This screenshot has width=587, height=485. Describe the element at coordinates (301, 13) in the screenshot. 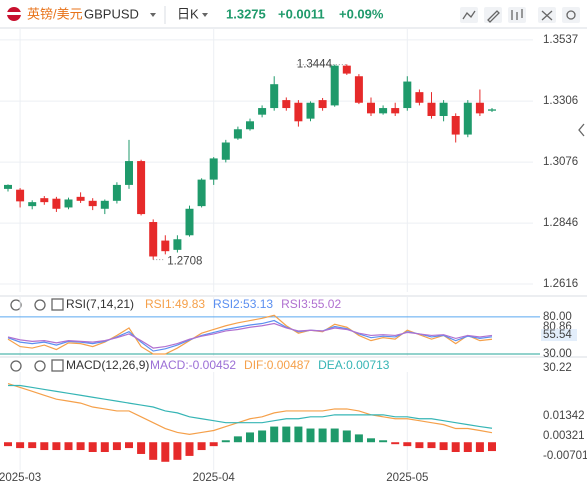

I see `price-change: +0.0011` at that location.